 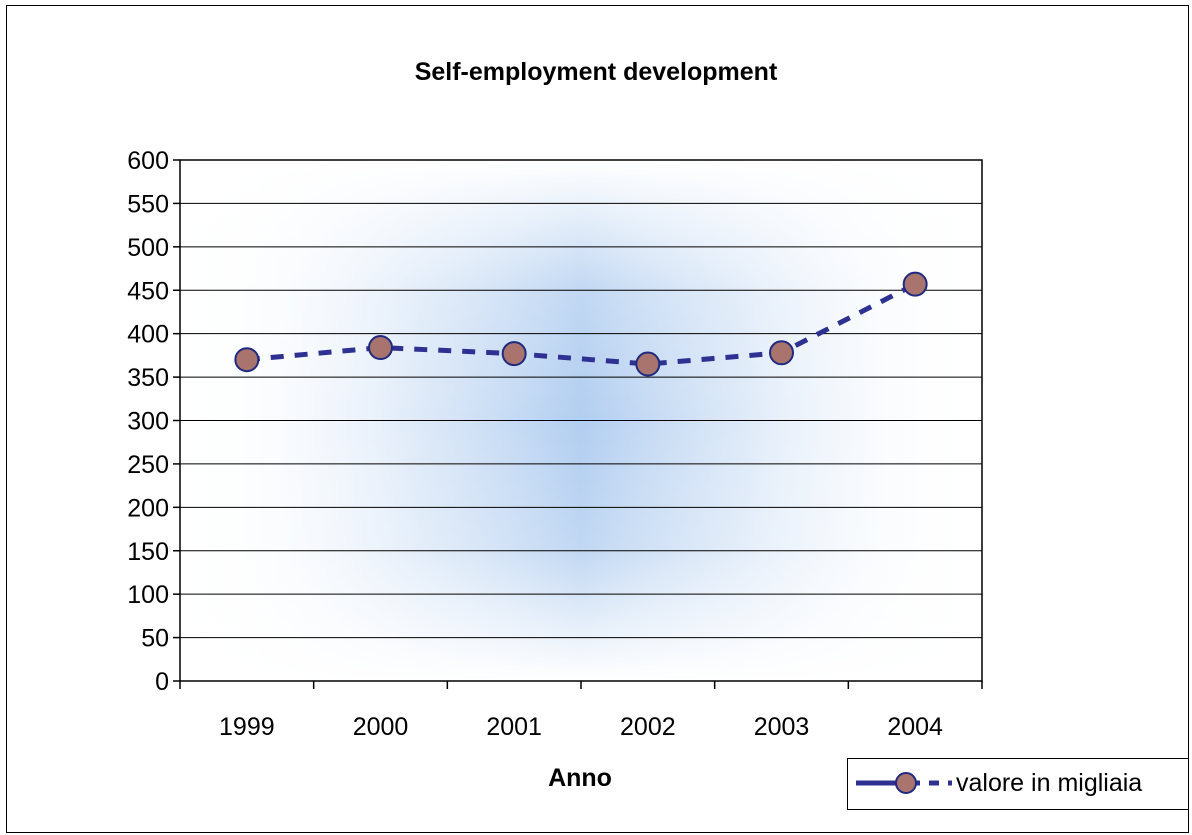 I want to click on y-tick-label: 550, so click(x=148, y=204).